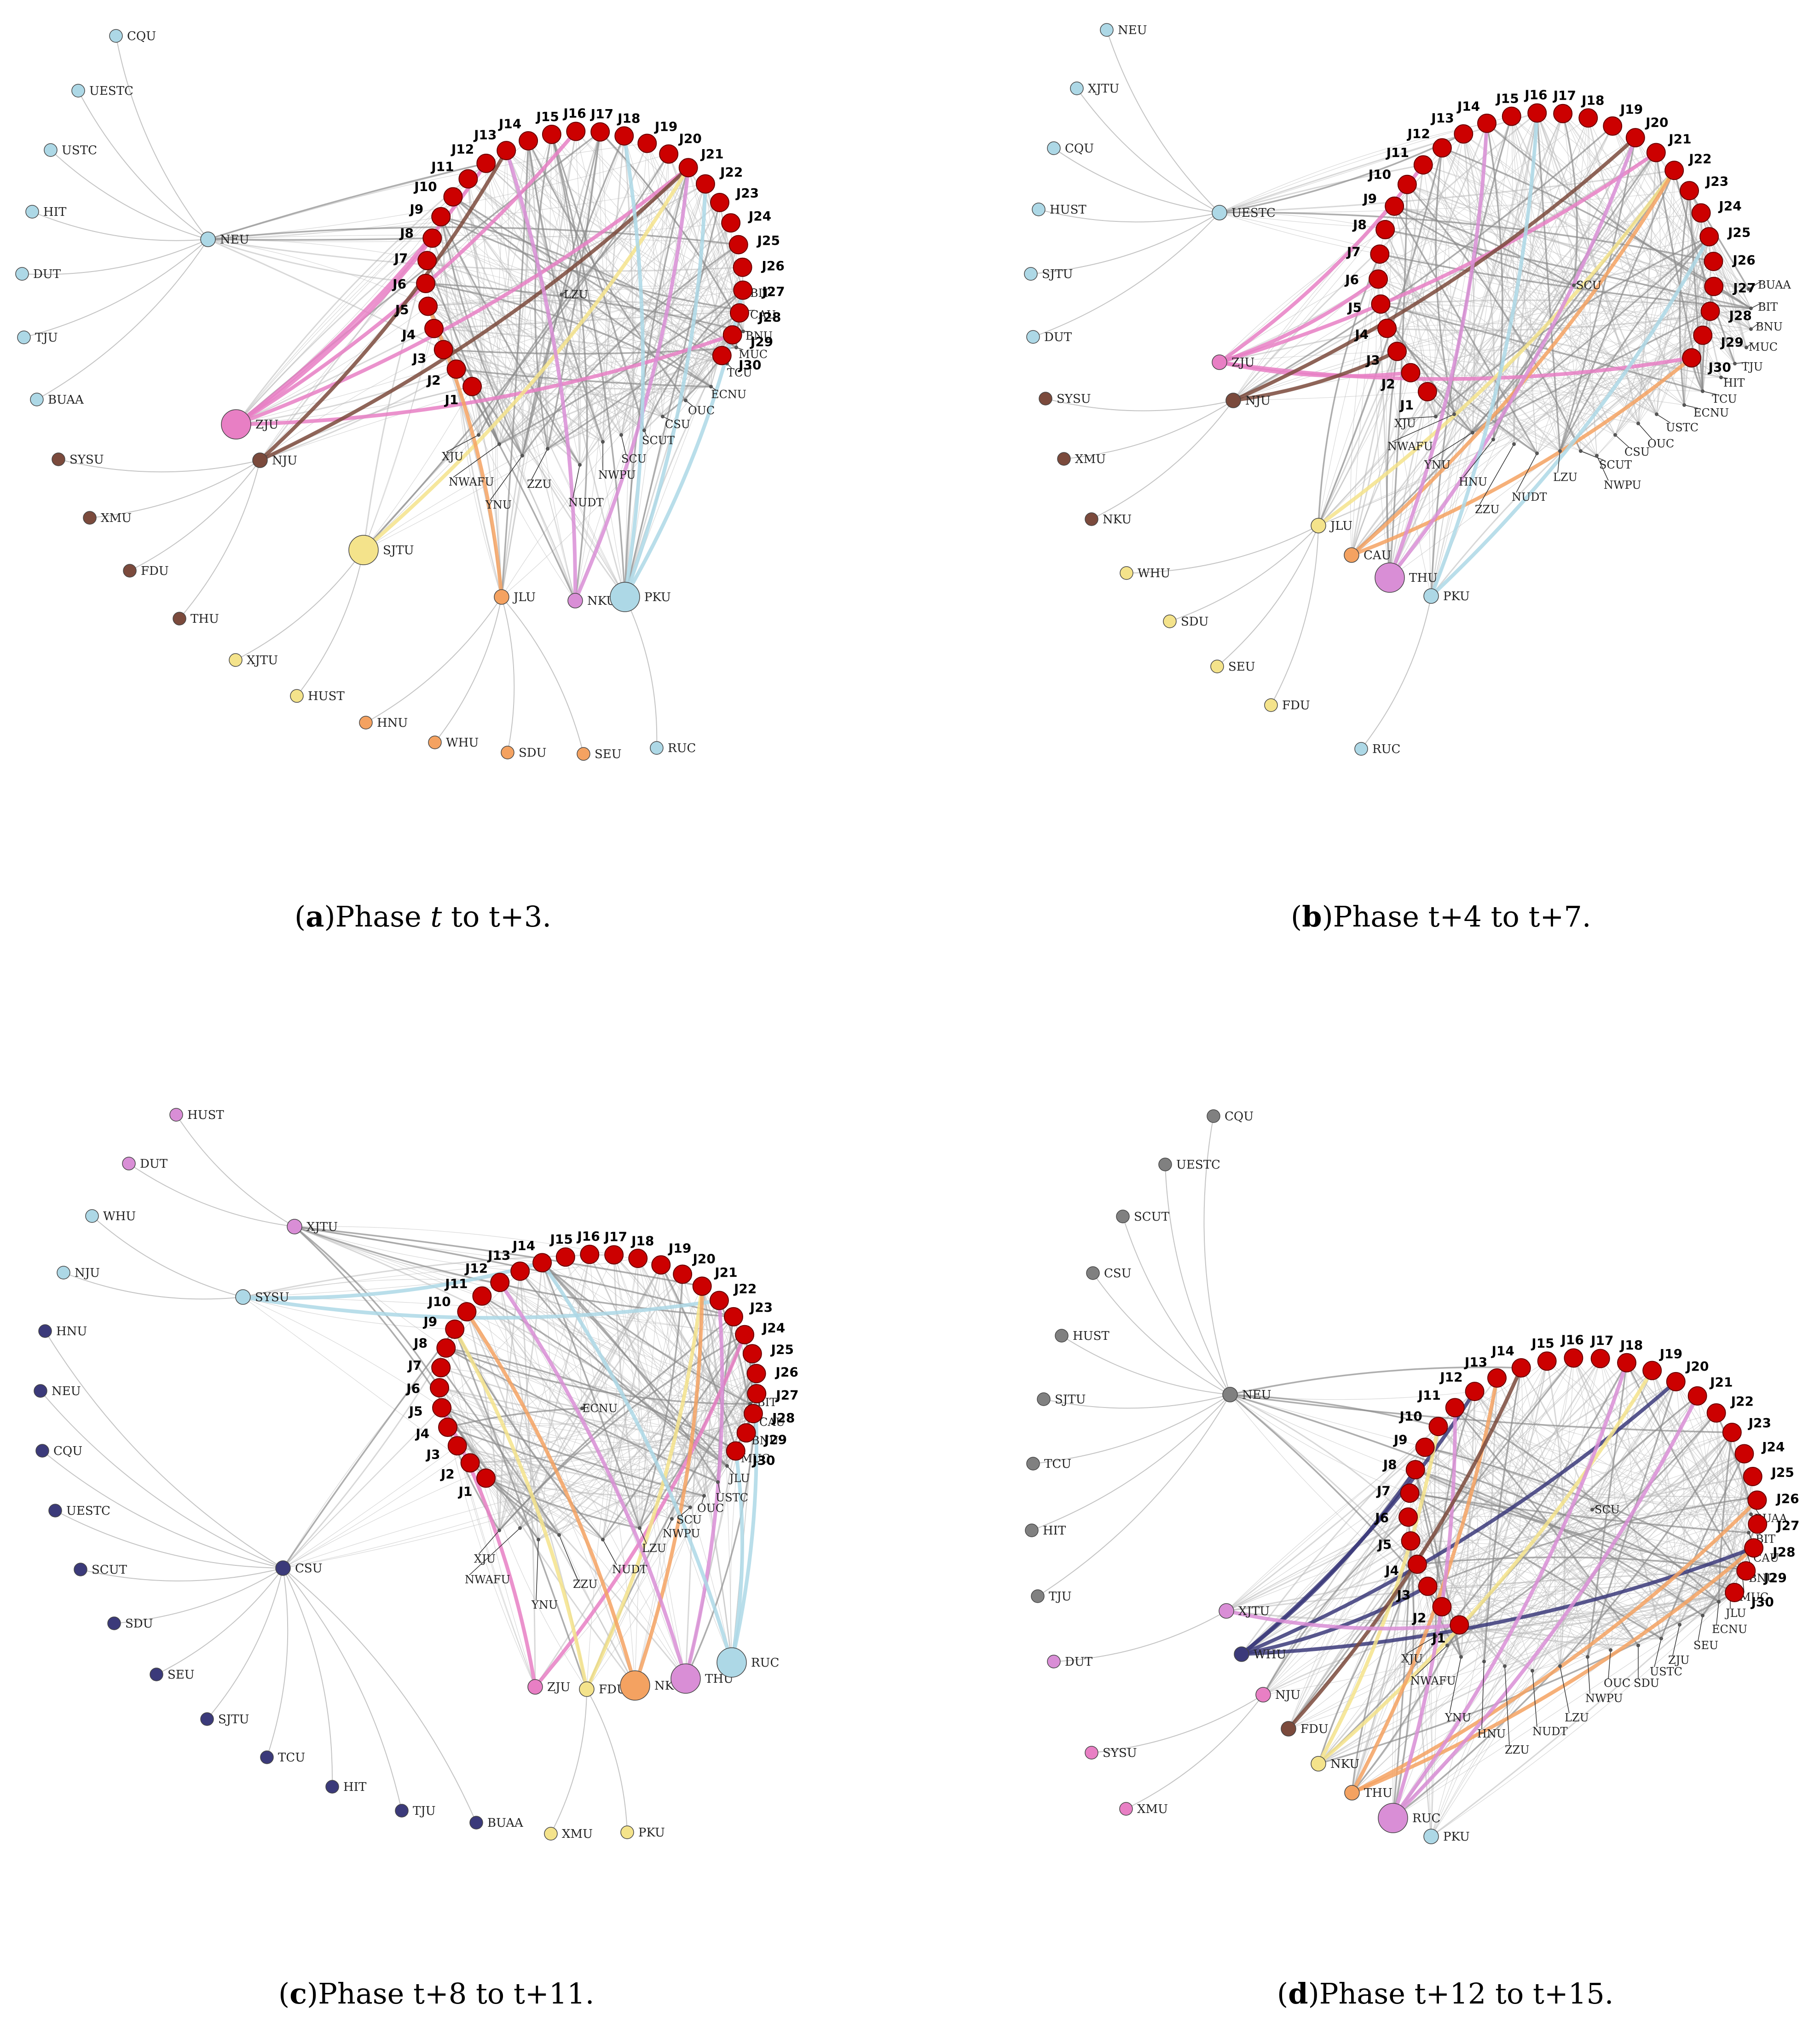 The height and width of the screenshot is (2027, 1820). Describe the element at coordinates (406, 233) in the screenshot. I see `journal-label-j8: J8` at that location.